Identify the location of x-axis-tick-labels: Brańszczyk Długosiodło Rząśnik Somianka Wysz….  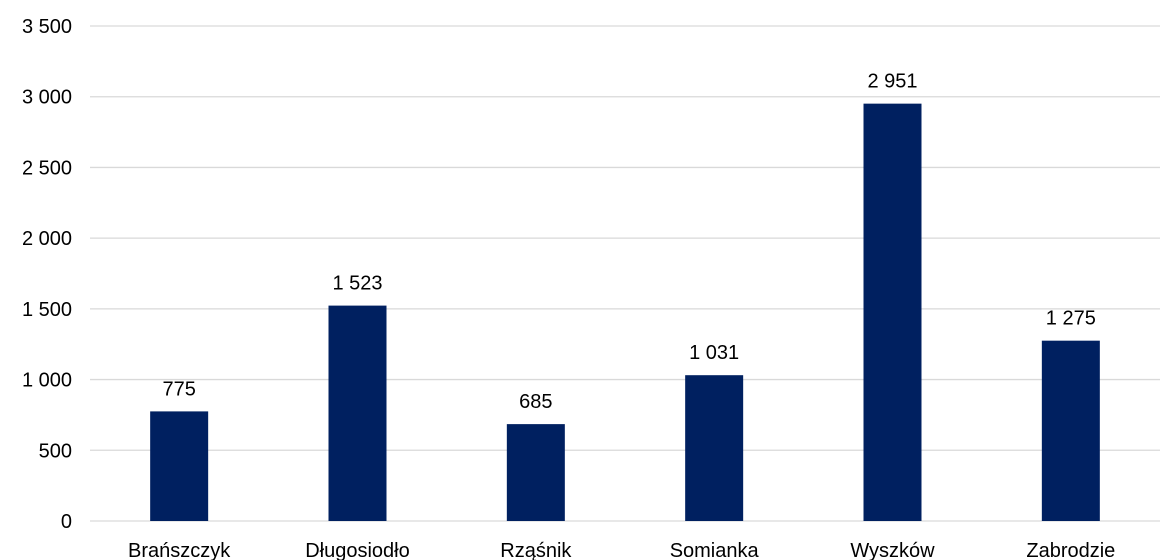
(621, 550).